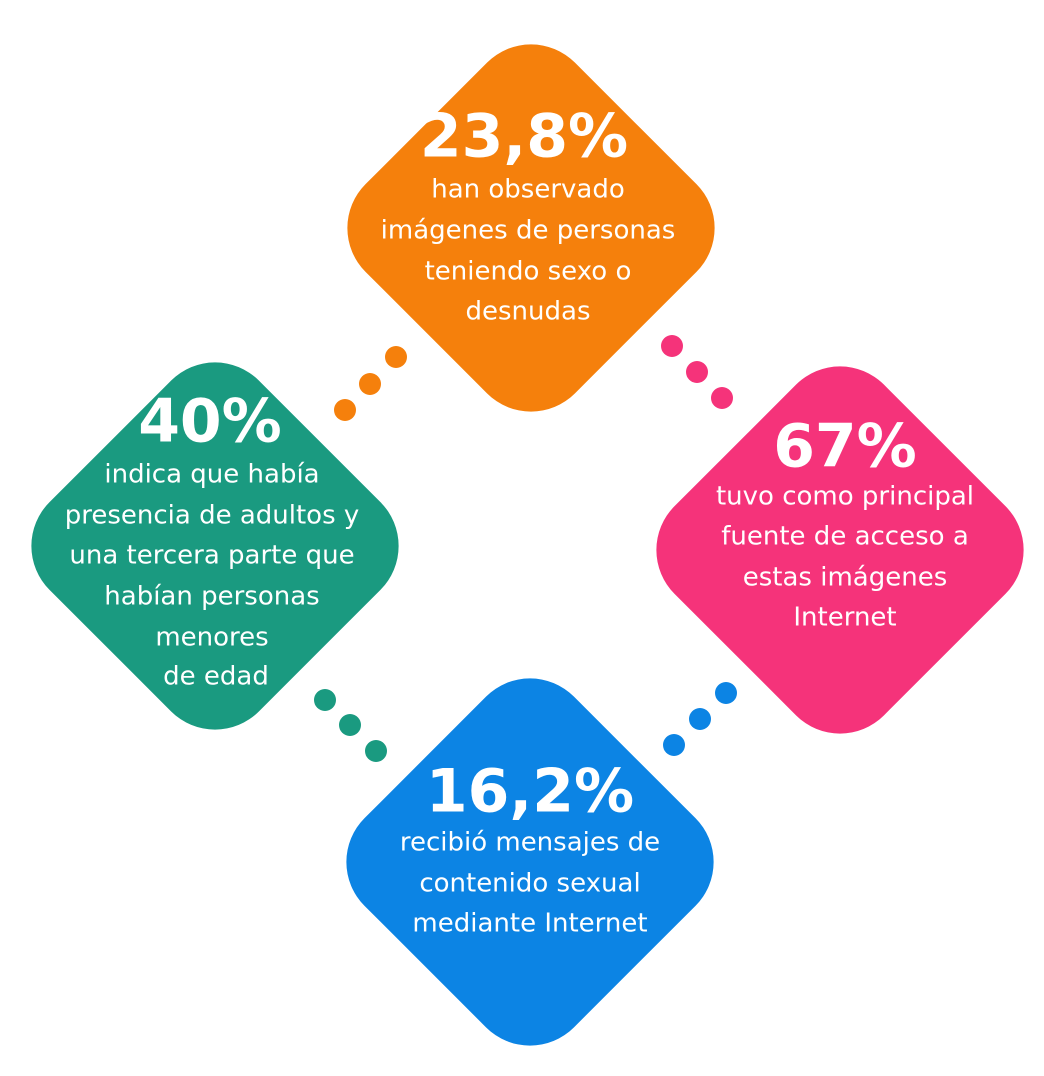 The height and width of the screenshot is (1076, 1044). I want to click on diamond-green, so click(215, 546).